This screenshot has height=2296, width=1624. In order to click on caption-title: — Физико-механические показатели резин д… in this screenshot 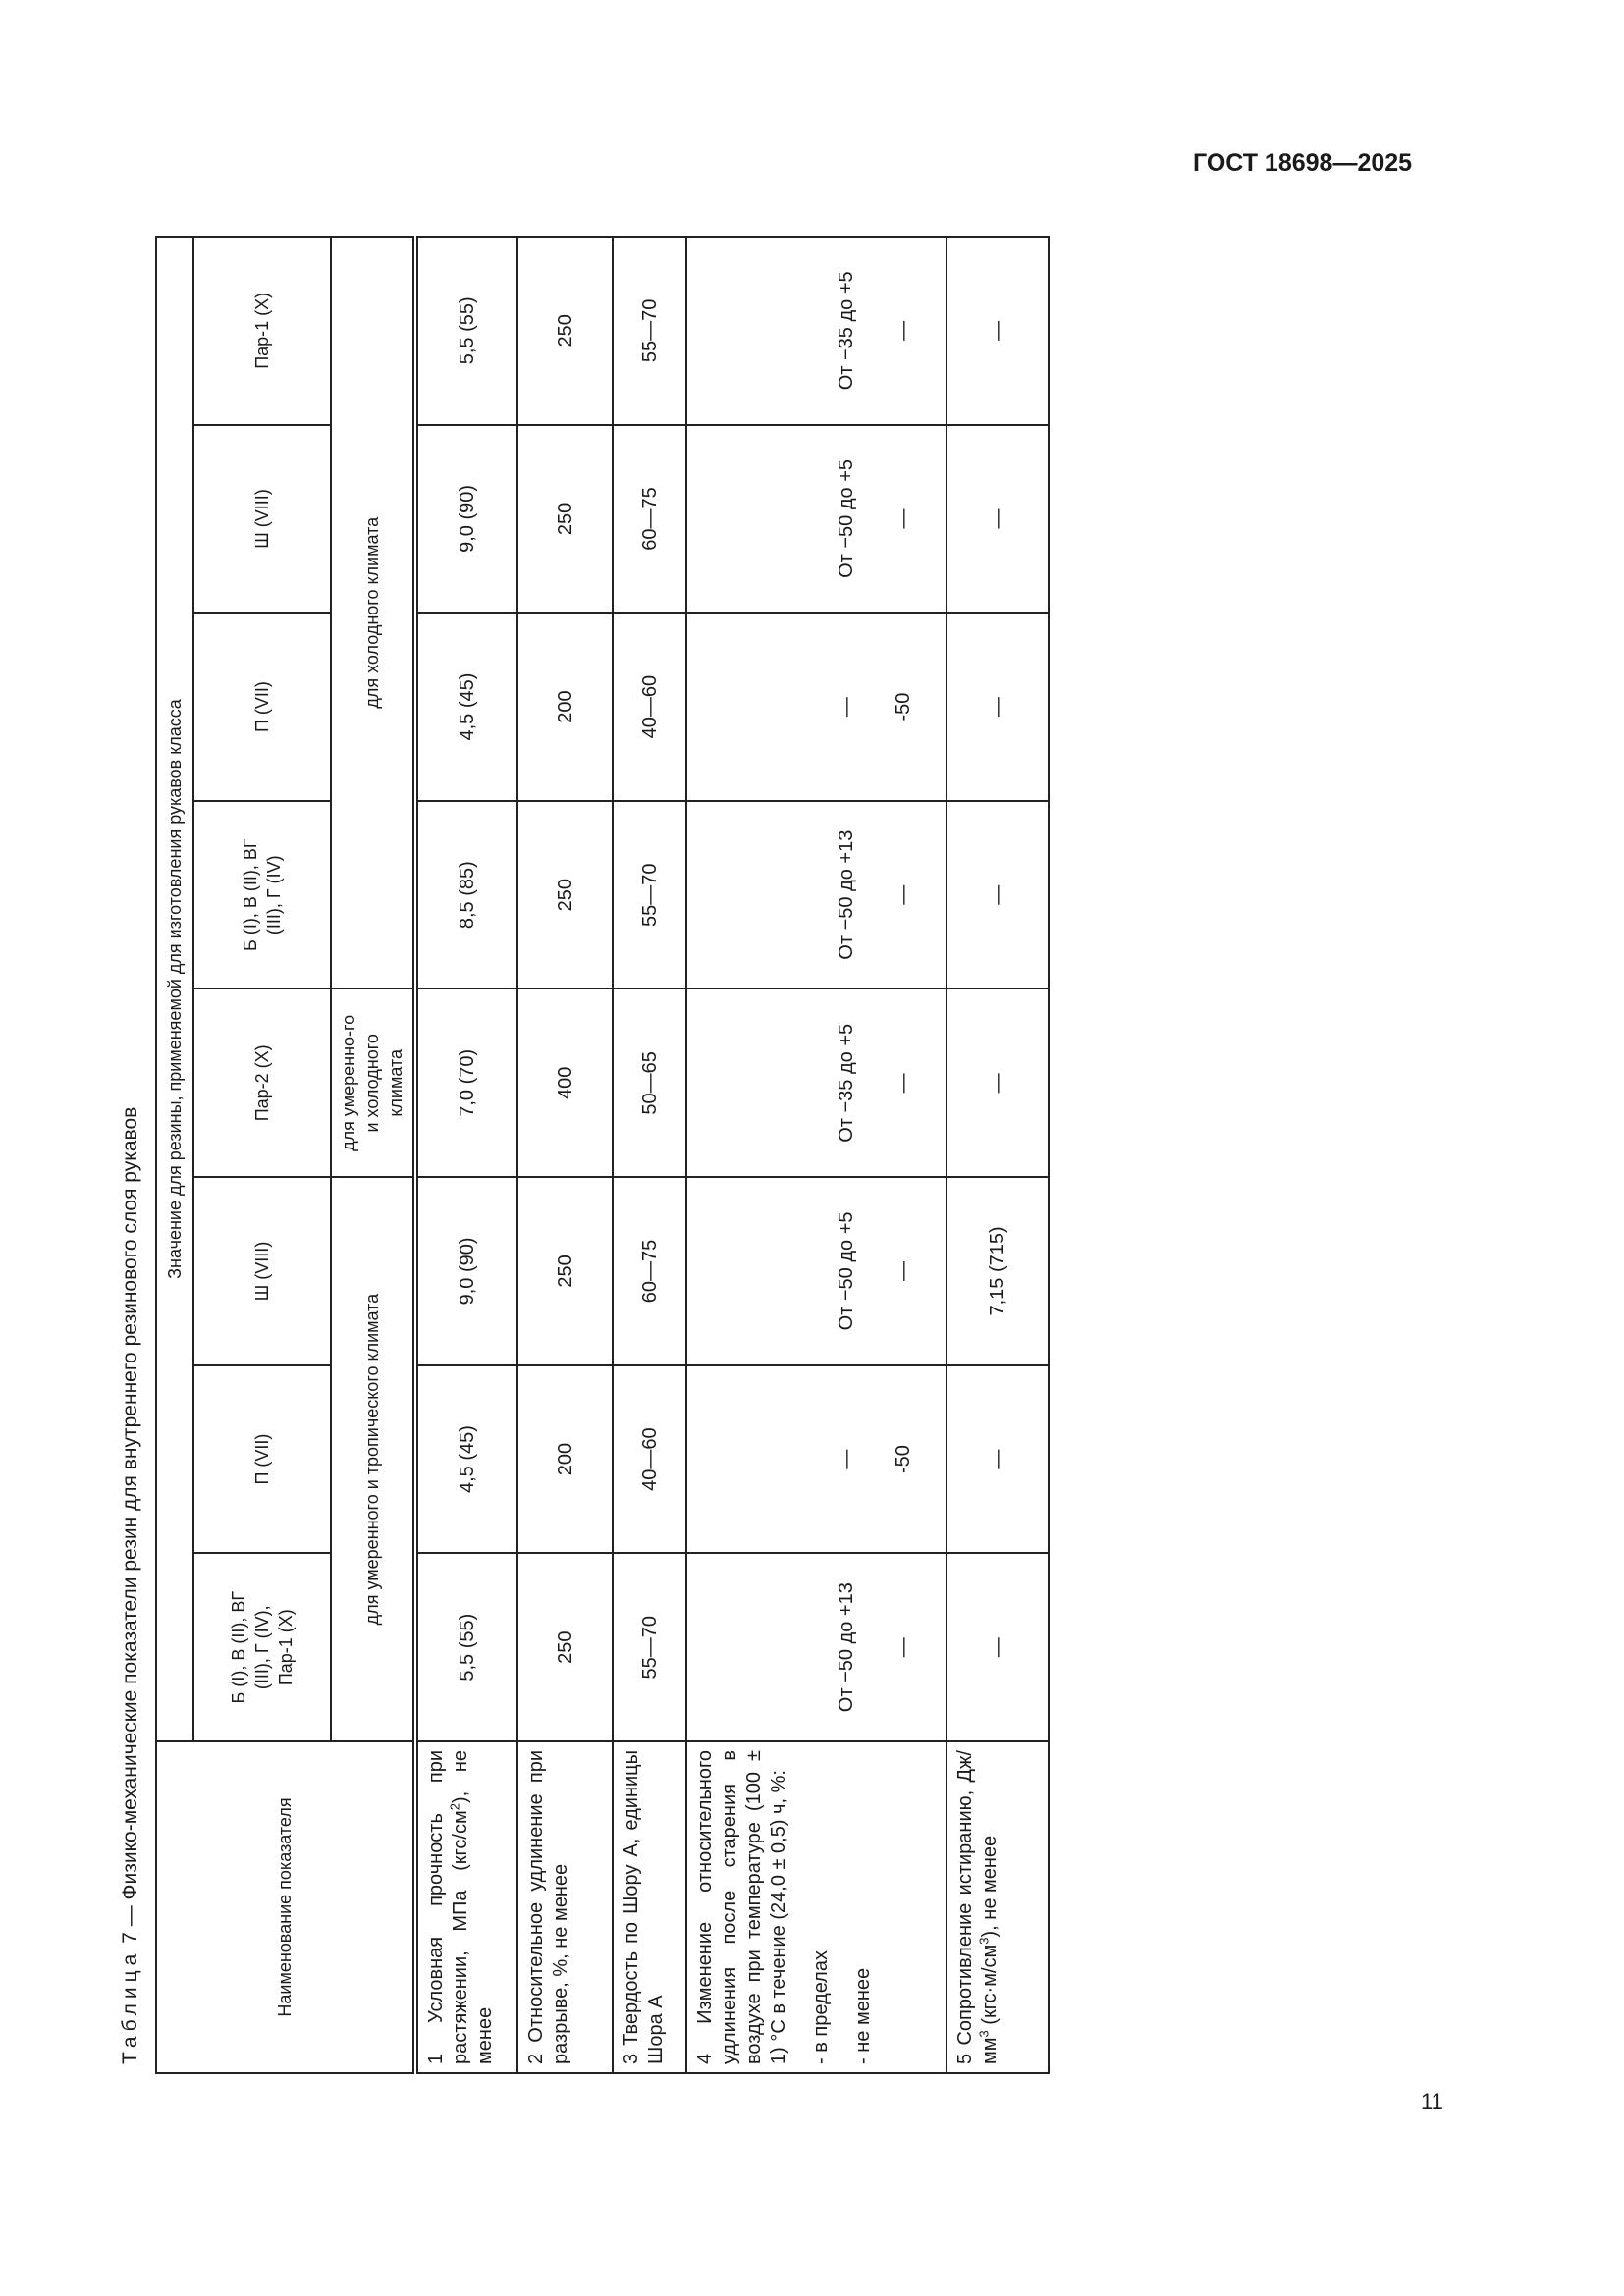, I will do `click(130, 1516)`.